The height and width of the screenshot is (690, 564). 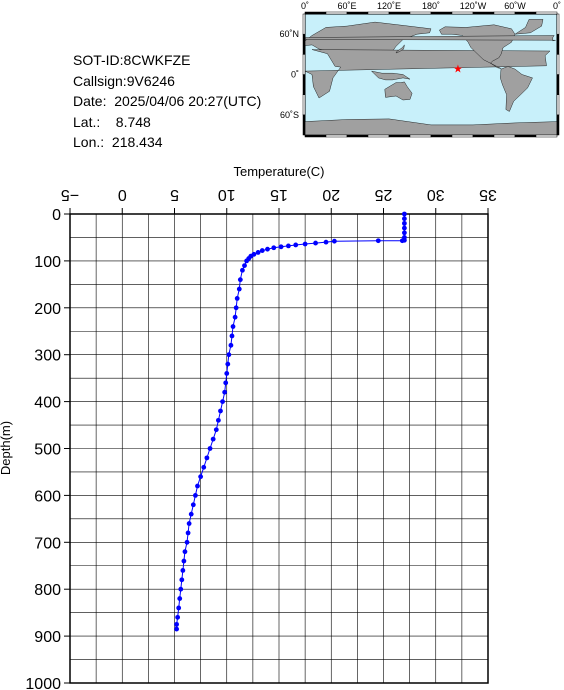 What do you see at coordinates (289, 74) in the screenshot?
I see `map-latitude-labels: 60˚N 0˚ 60˚S` at bounding box center [289, 74].